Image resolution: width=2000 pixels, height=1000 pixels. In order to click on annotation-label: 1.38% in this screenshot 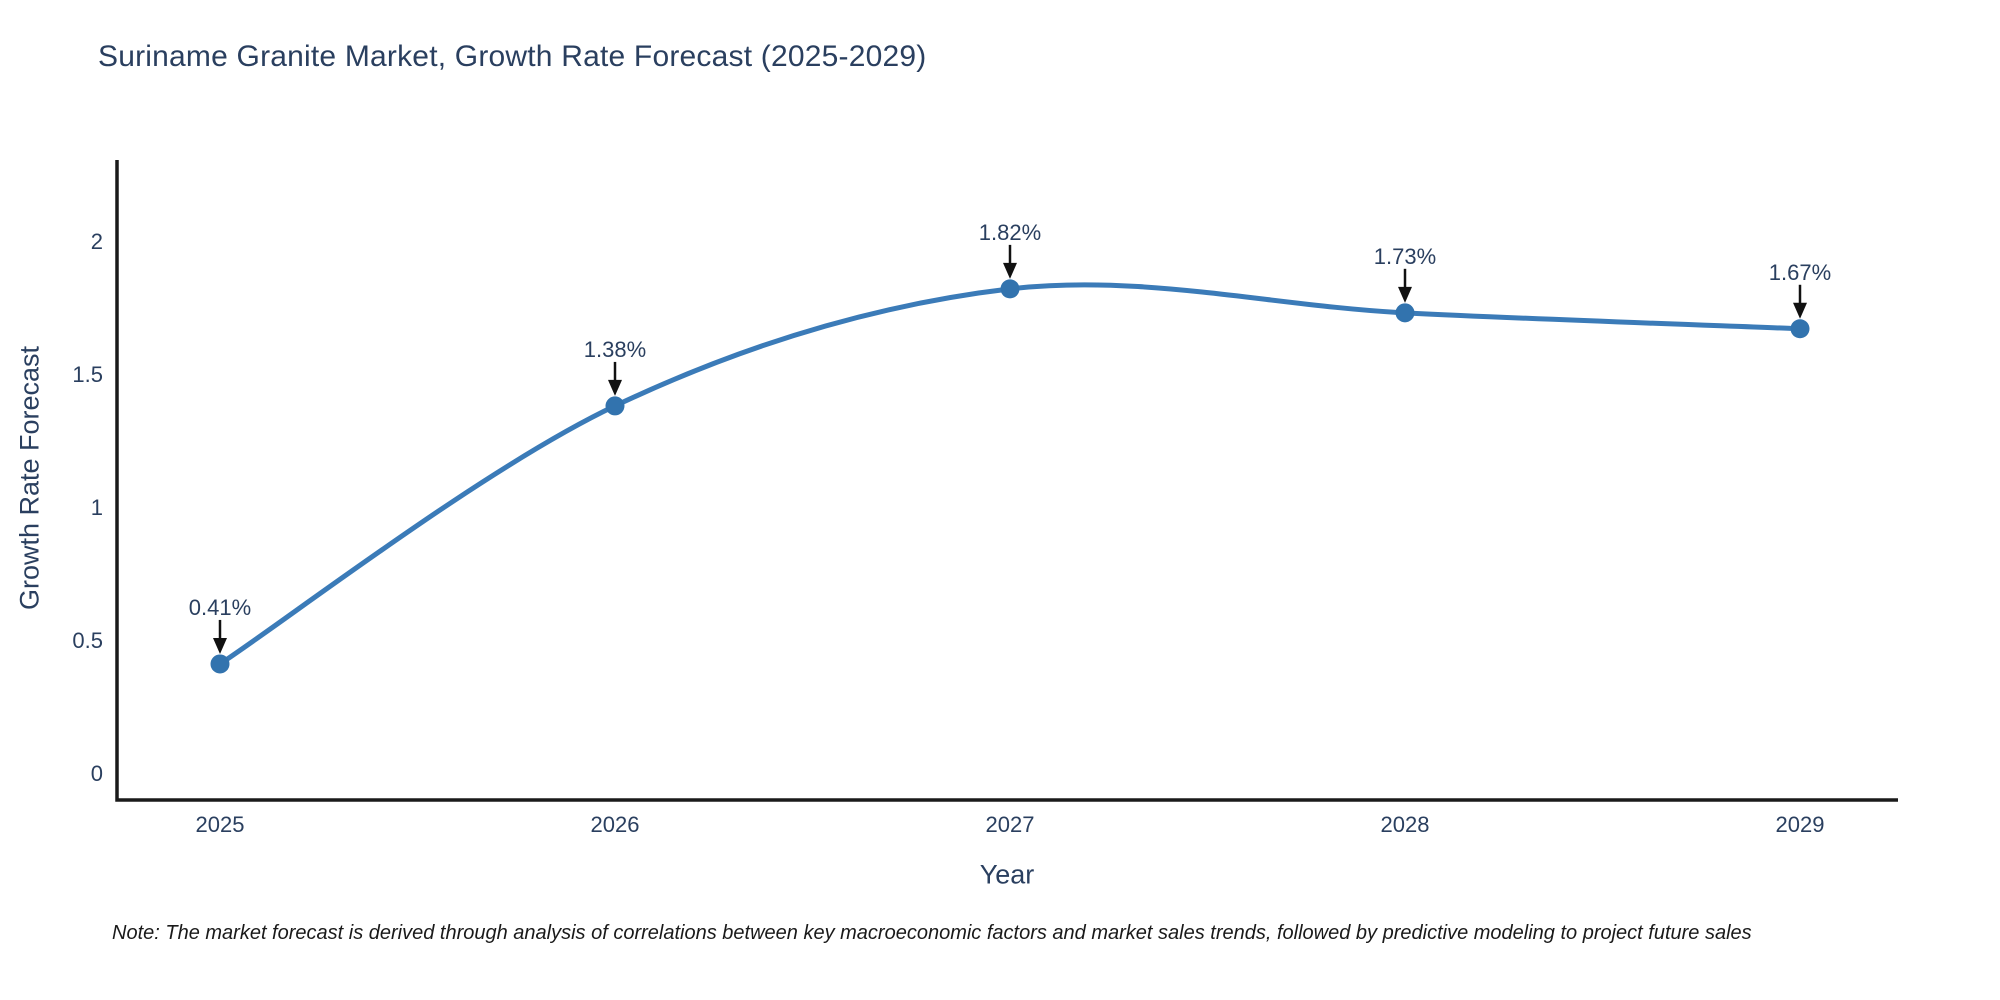, I will do `click(615, 349)`.